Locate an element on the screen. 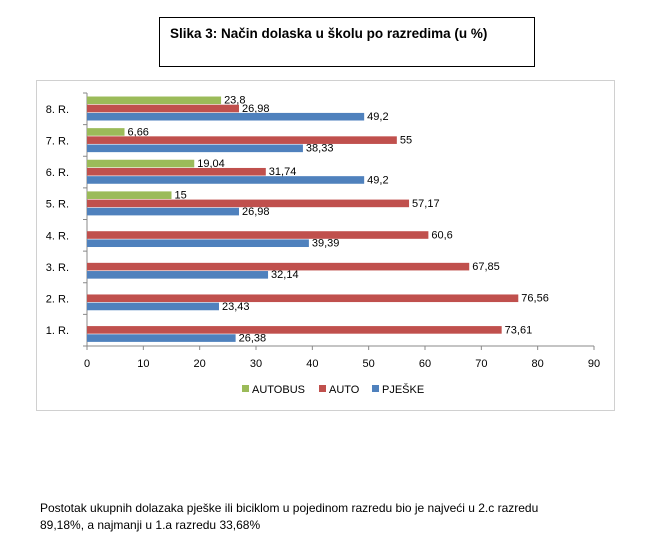 Image resolution: width=668 pixels, height=549 pixels. data-label: 19,04 is located at coordinates (211, 164).